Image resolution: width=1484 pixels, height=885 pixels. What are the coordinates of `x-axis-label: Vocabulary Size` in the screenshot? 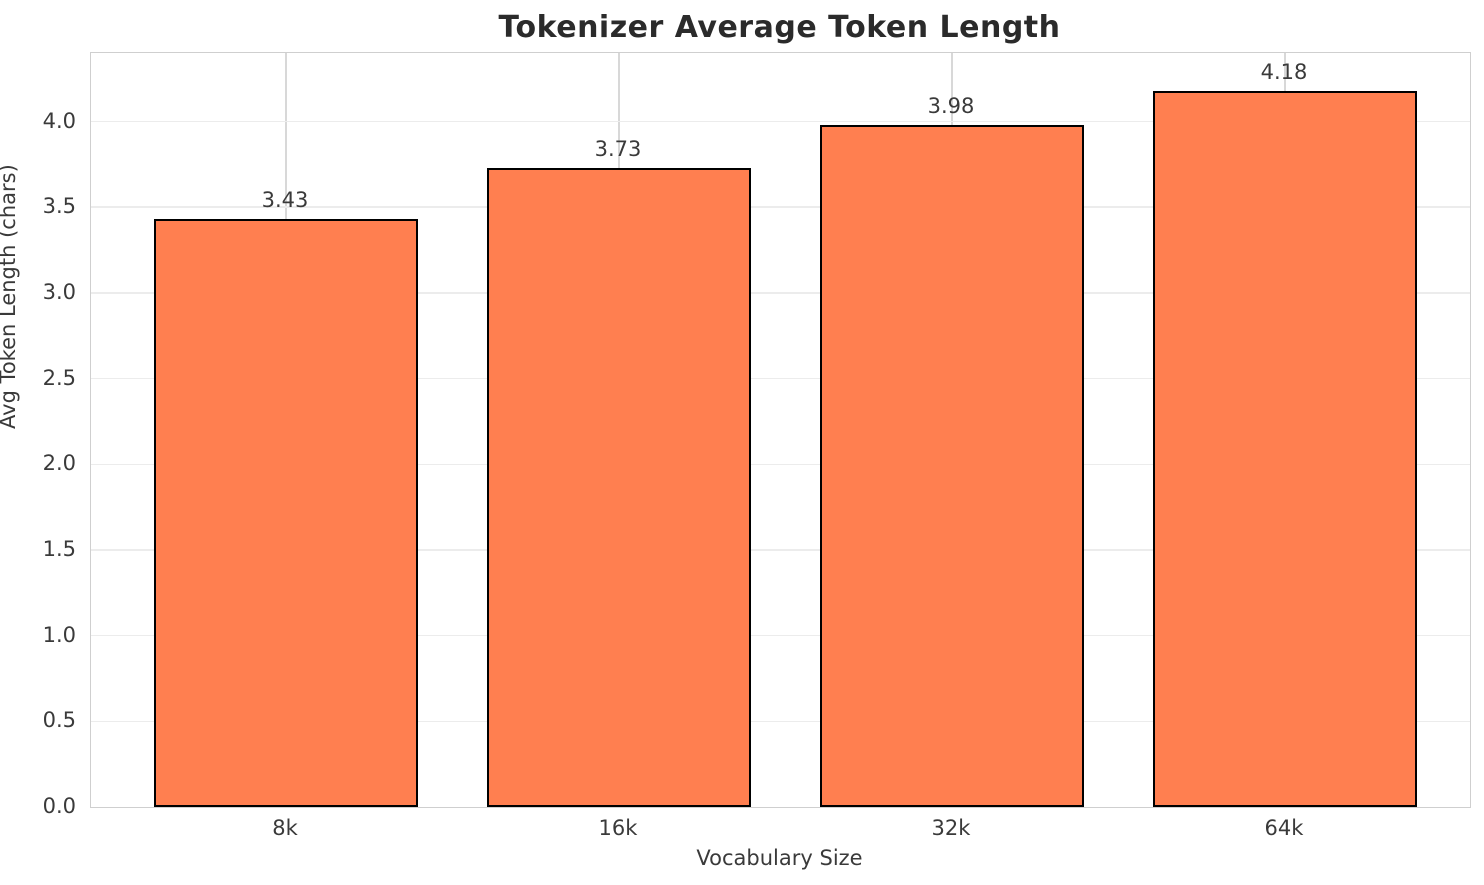 It's located at (779, 858).